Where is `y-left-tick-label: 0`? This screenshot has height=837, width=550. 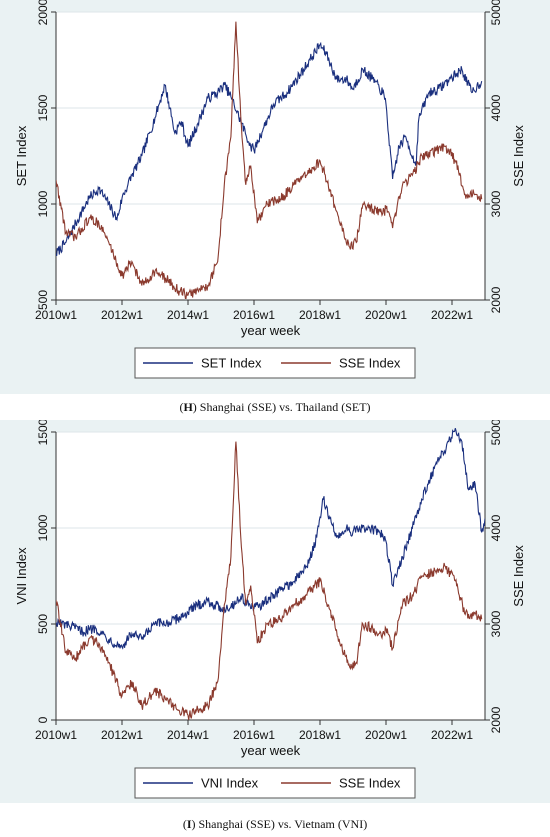
y-left-tick-label: 0 is located at coordinates (43, 719).